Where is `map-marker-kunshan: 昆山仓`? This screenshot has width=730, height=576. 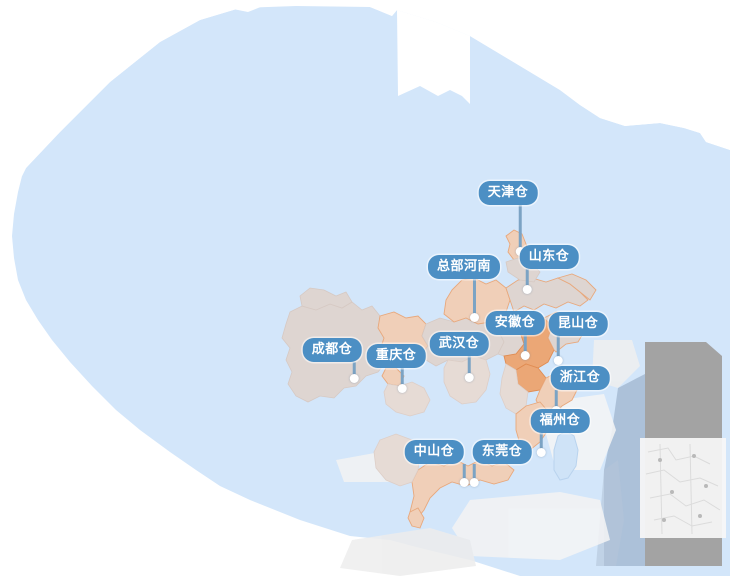
map-marker-kunshan: 昆山仓 is located at coordinates (568, 338).